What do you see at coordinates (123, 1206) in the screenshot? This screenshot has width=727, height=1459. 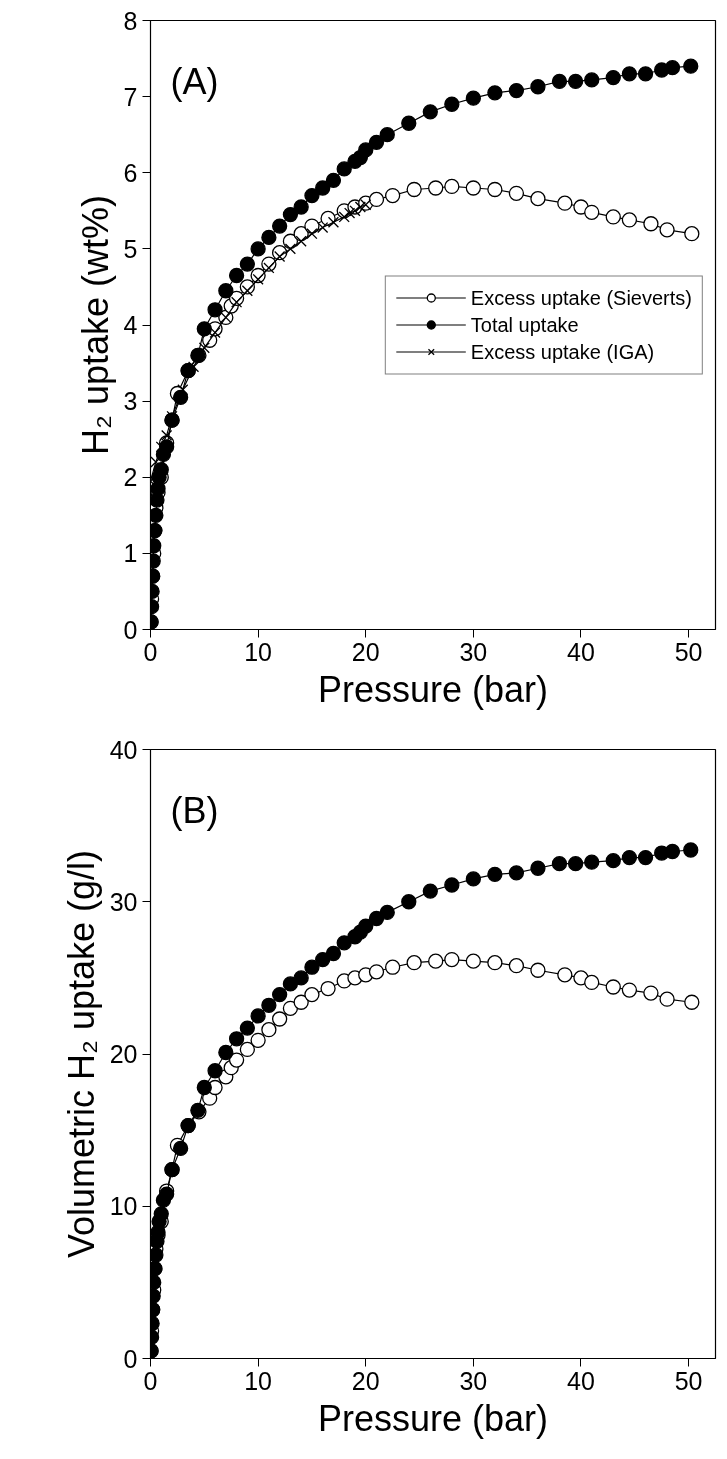 I see `y-tick-label: 10` at bounding box center [123, 1206].